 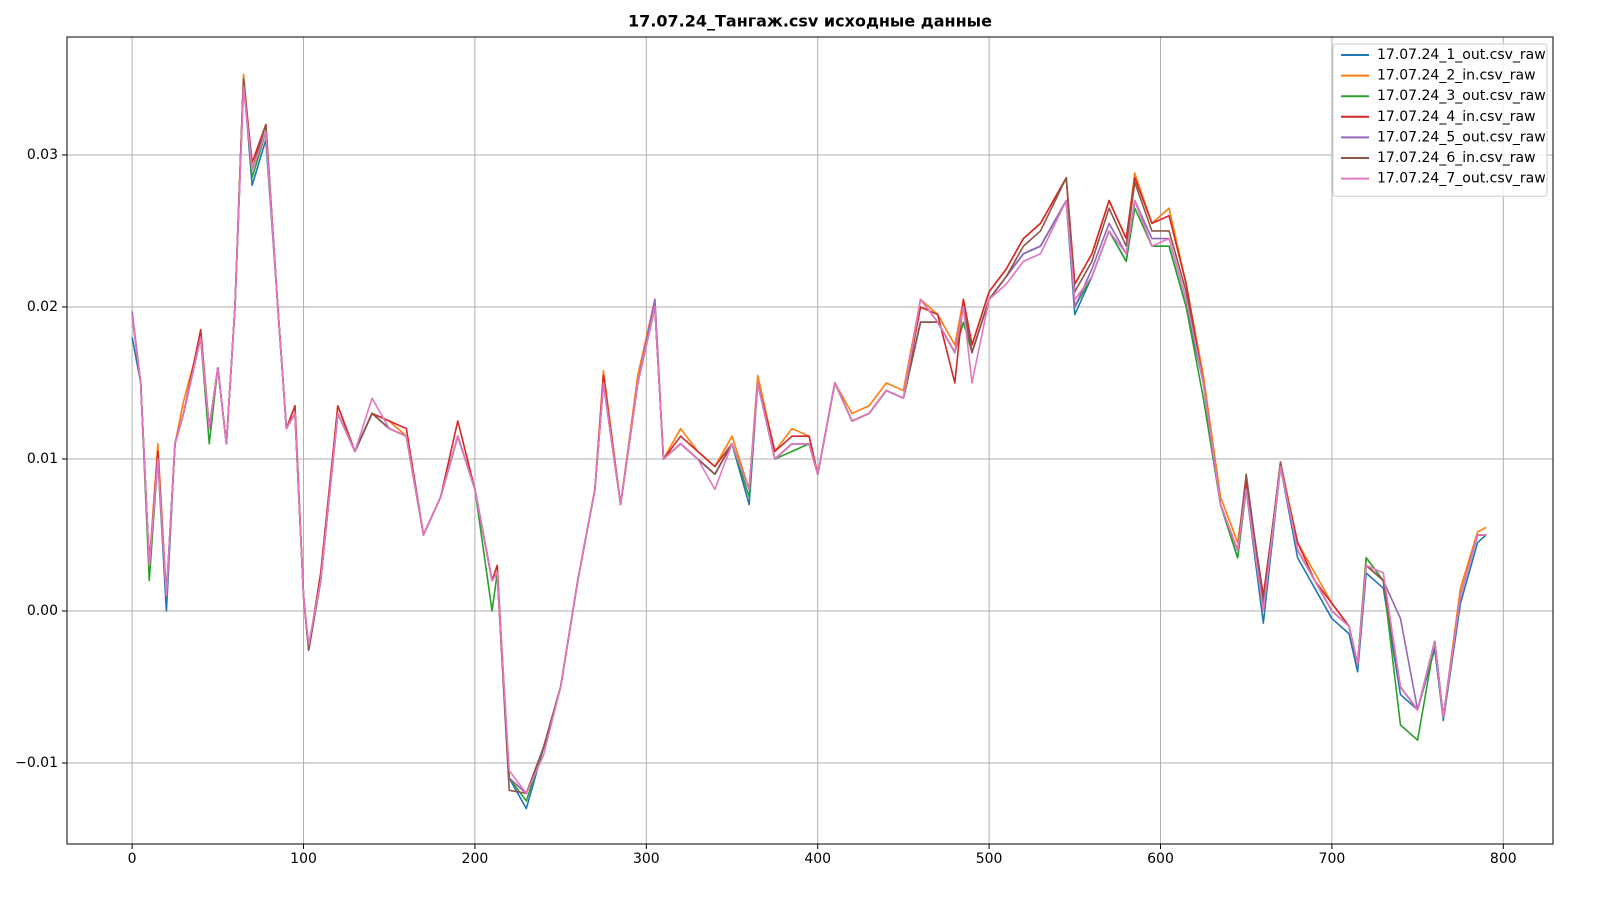 I want to click on x-tick-label: 600, so click(x=1160, y=859).